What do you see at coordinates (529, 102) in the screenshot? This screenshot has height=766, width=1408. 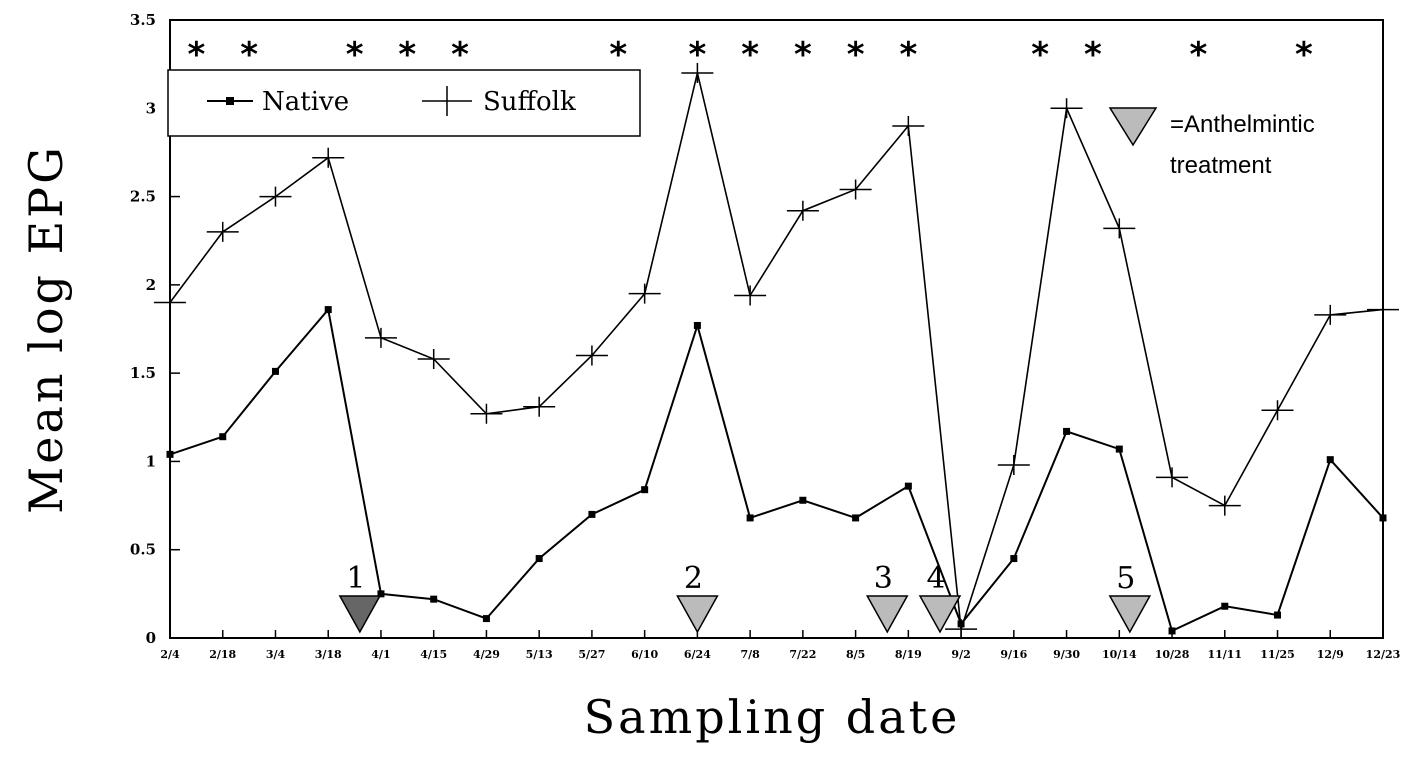 I see `legend-suffolk-label: Suffolk` at bounding box center [529, 102].